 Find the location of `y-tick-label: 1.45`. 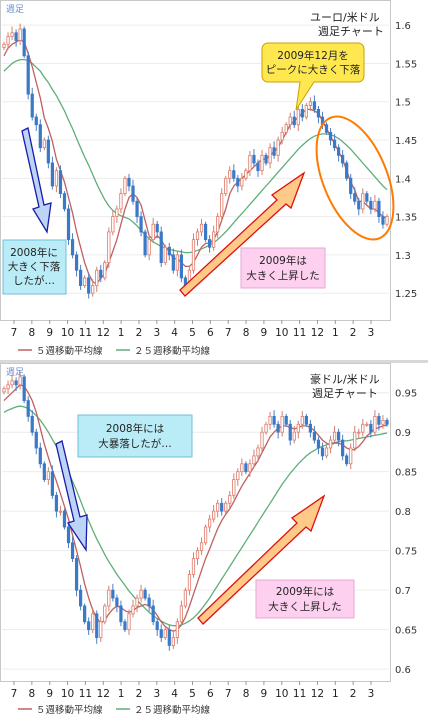

y-tick-label: 1.45 is located at coordinates (406, 141).